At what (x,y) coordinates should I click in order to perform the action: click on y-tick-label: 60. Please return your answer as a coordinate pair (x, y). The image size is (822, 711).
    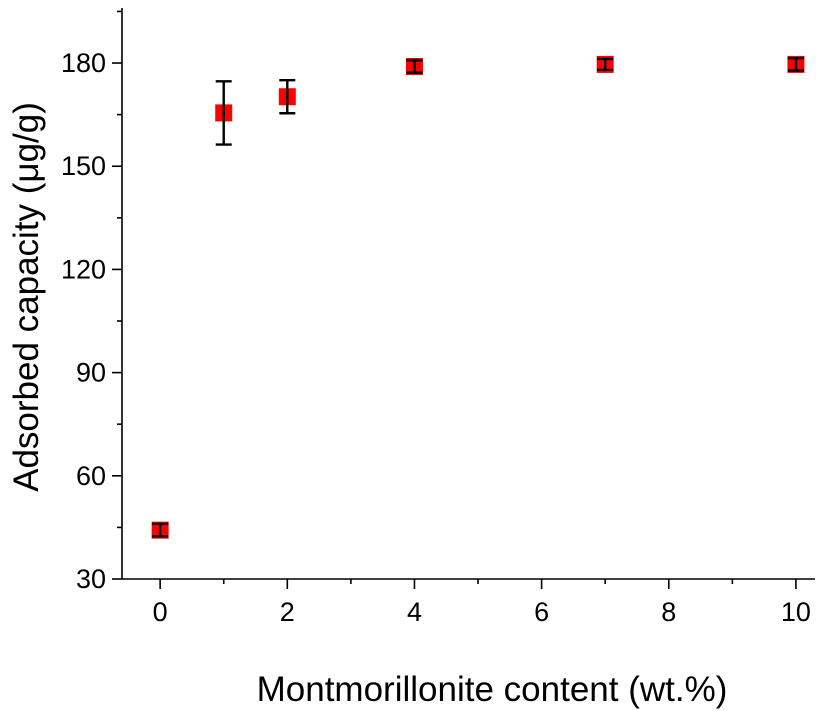
    Looking at the image, I should click on (91, 476).